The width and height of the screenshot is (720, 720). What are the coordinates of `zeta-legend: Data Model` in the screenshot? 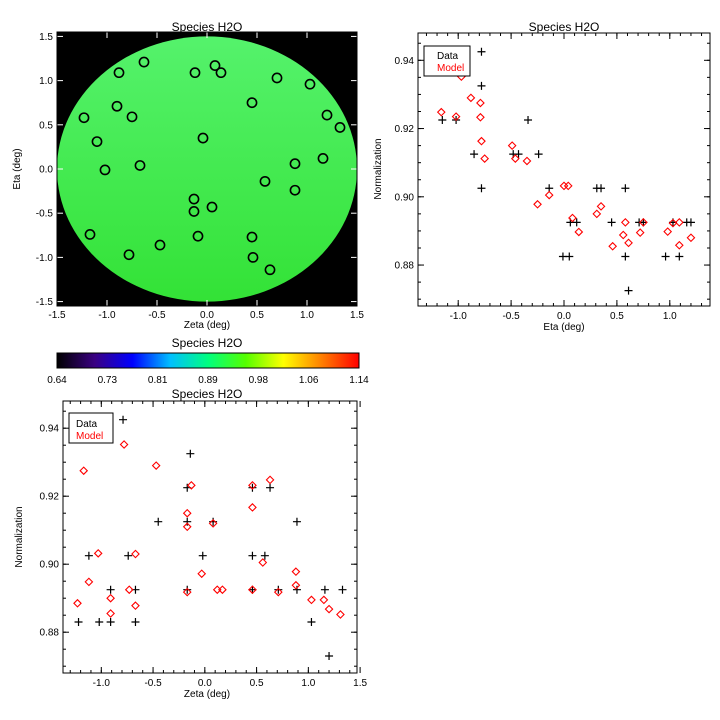 It's located at (91, 428).